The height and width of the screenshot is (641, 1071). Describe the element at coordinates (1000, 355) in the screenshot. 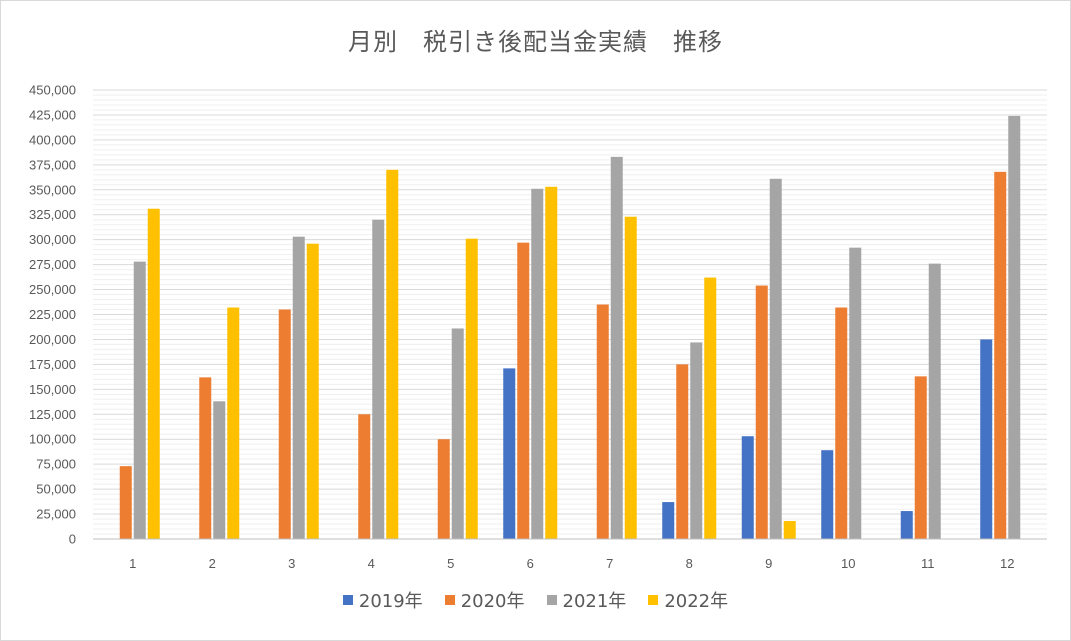

I see `bar-2020年-12` at that location.